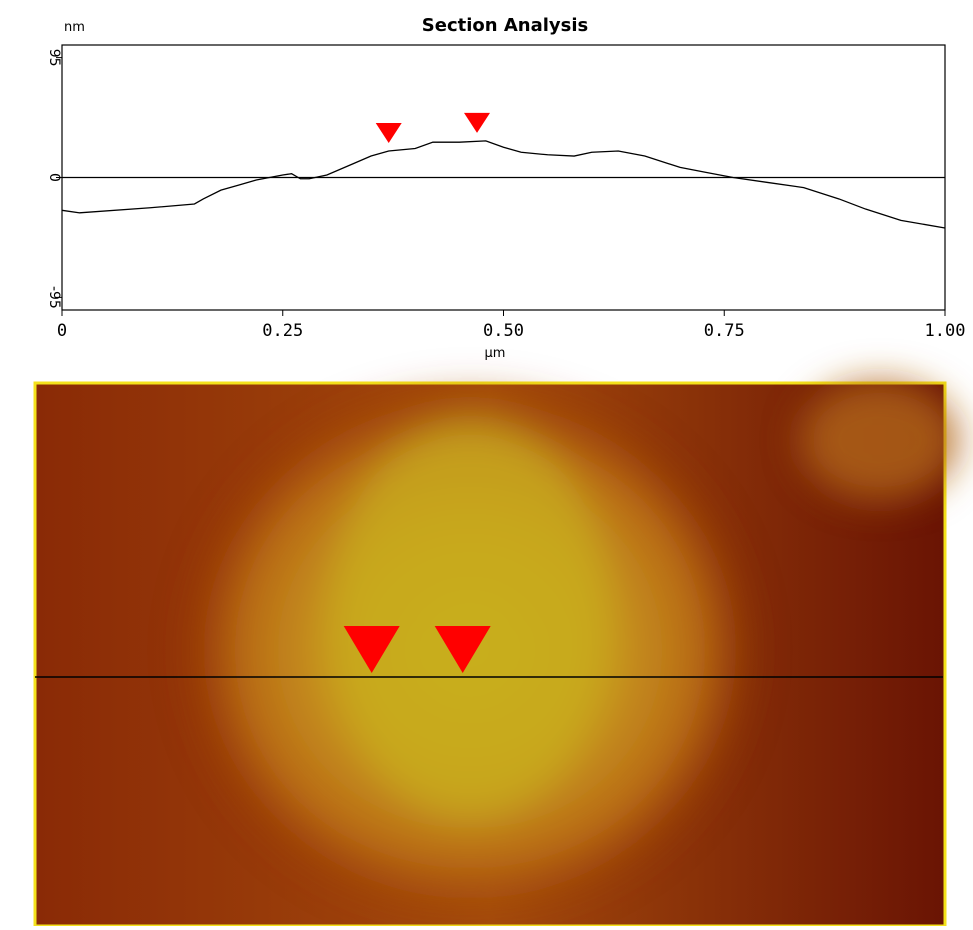  Describe the element at coordinates (54, 297) in the screenshot. I see `y-tick-label: -95` at that location.